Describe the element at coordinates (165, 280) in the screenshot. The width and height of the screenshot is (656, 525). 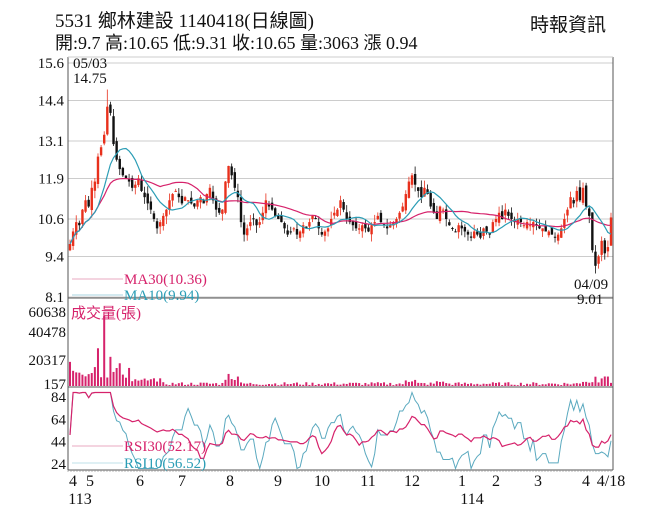
I see `ma30-legend: MA30(10.36)` at that location.